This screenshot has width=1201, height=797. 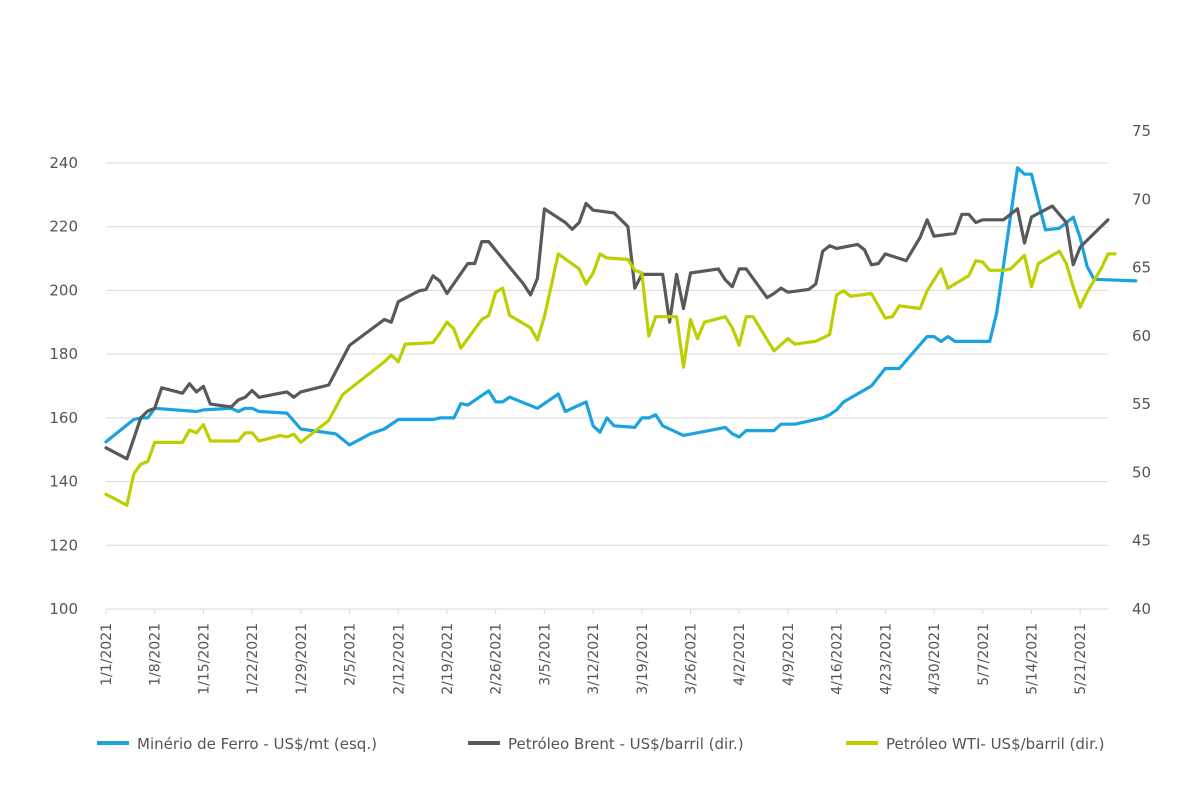 I want to click on y-left-tick-label: 120, so click(x=63, y=545).